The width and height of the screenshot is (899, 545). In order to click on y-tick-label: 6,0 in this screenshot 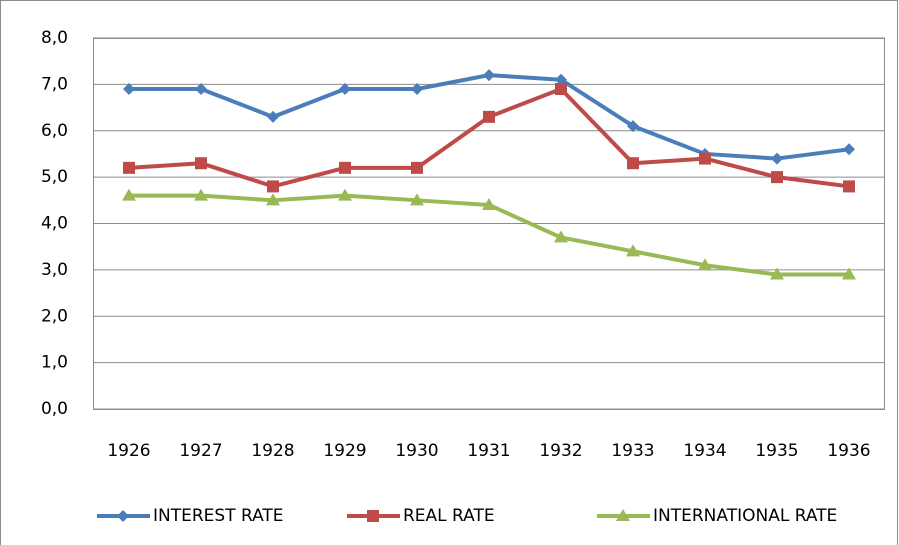, I will do `click(54, 131)`.